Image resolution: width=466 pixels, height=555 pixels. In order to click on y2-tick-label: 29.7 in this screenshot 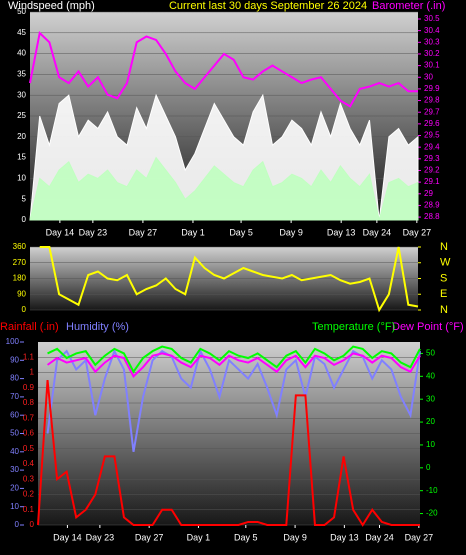, I will do `click(432, 111)`.